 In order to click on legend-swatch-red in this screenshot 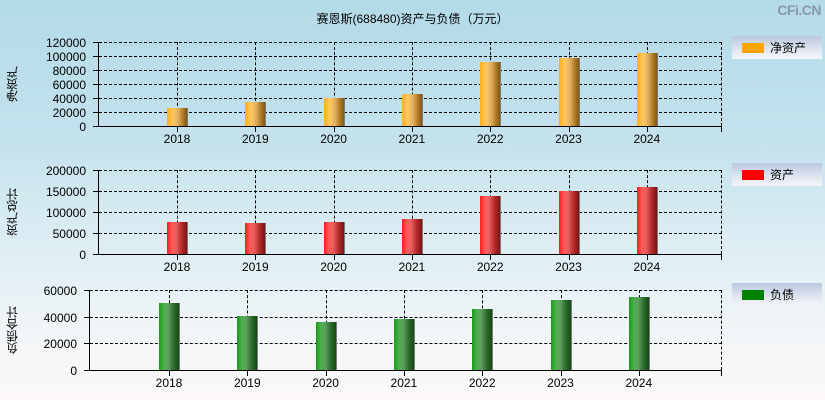, I will do `click(753, 174)`.